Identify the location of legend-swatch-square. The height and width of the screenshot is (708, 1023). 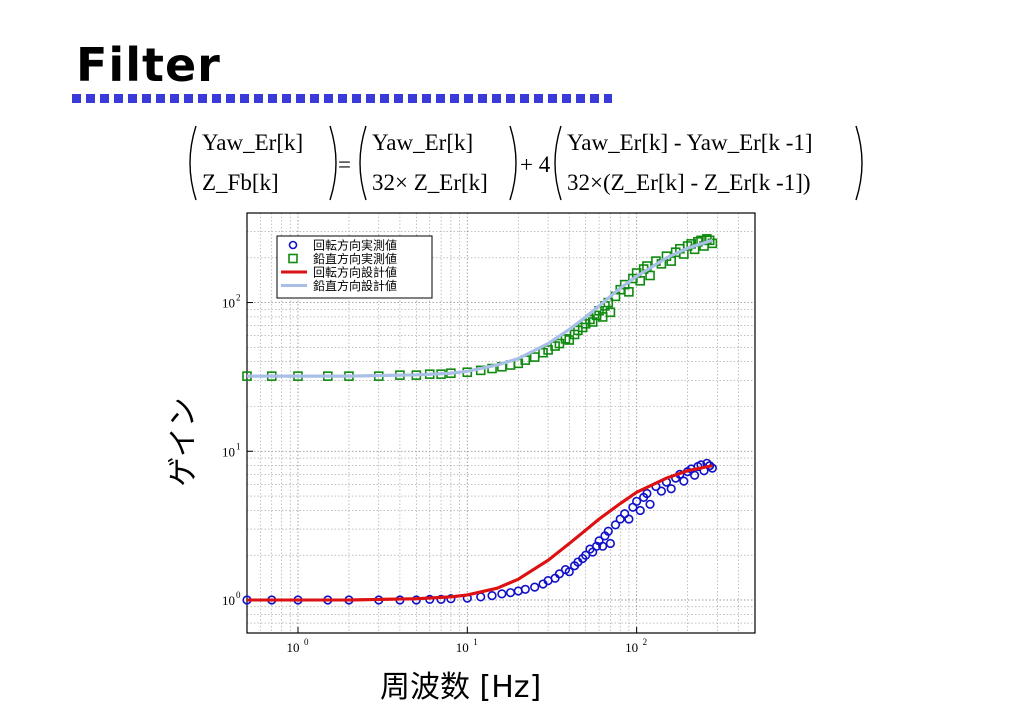
(293, 258).